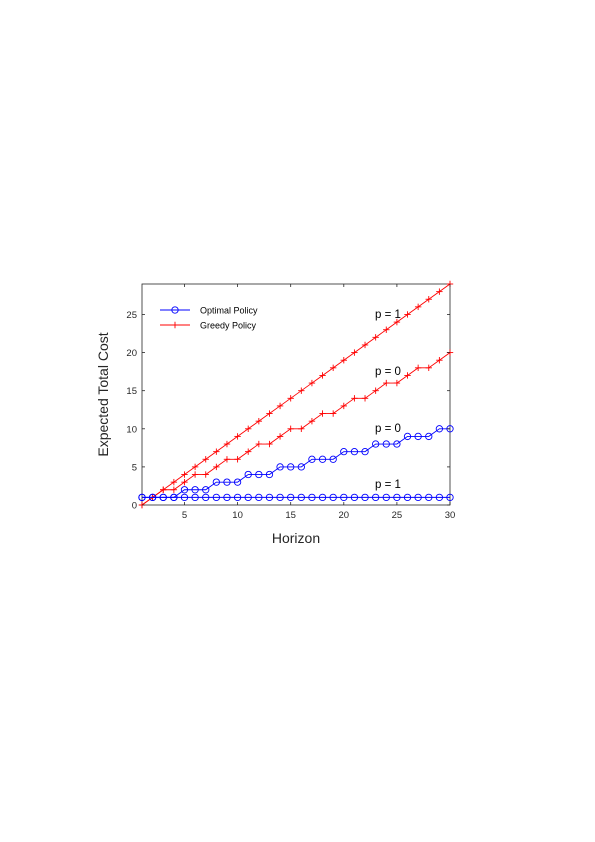  I want to click on x-tick-label: 15, so click(290, 515).